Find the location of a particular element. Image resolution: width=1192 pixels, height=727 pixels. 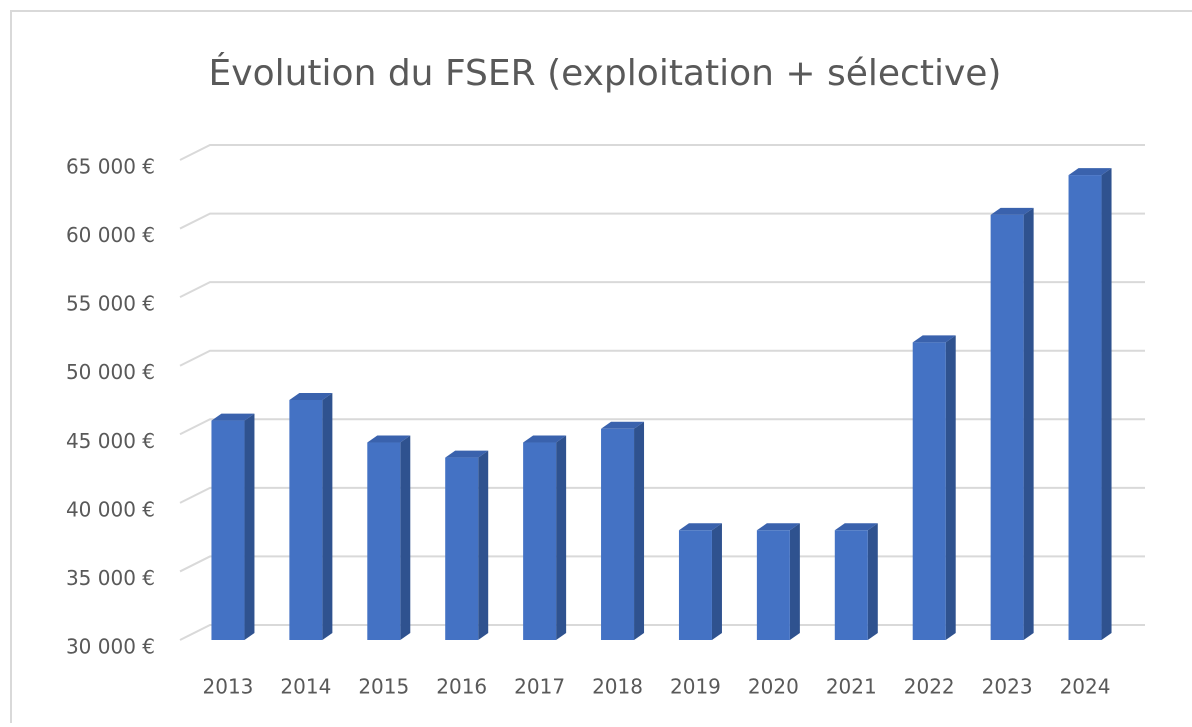

x-tick-label: 2015 is located at coordinates (383, 687).